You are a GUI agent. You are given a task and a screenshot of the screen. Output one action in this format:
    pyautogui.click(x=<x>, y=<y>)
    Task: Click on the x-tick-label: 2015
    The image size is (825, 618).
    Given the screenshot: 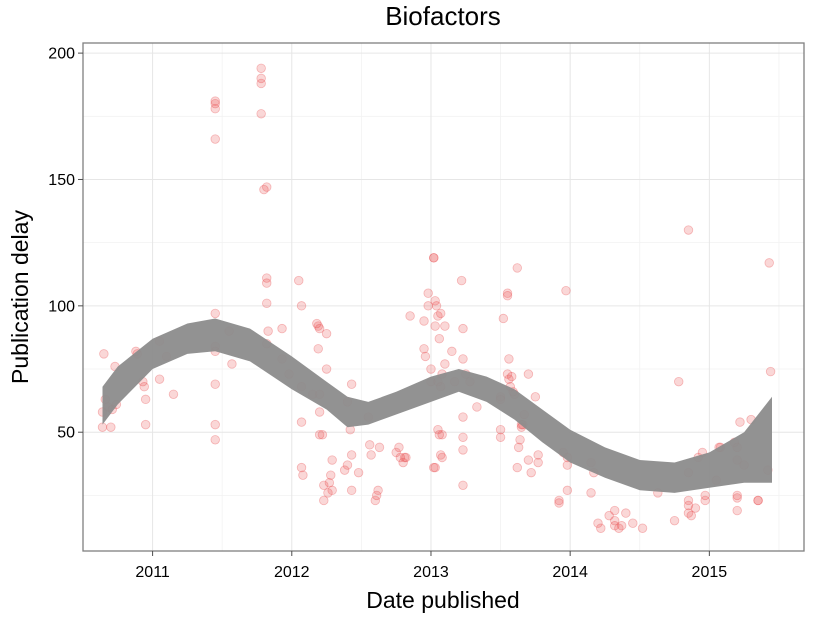 What is the action you would take?
    pyautogui.click(x=710, y=572)
    